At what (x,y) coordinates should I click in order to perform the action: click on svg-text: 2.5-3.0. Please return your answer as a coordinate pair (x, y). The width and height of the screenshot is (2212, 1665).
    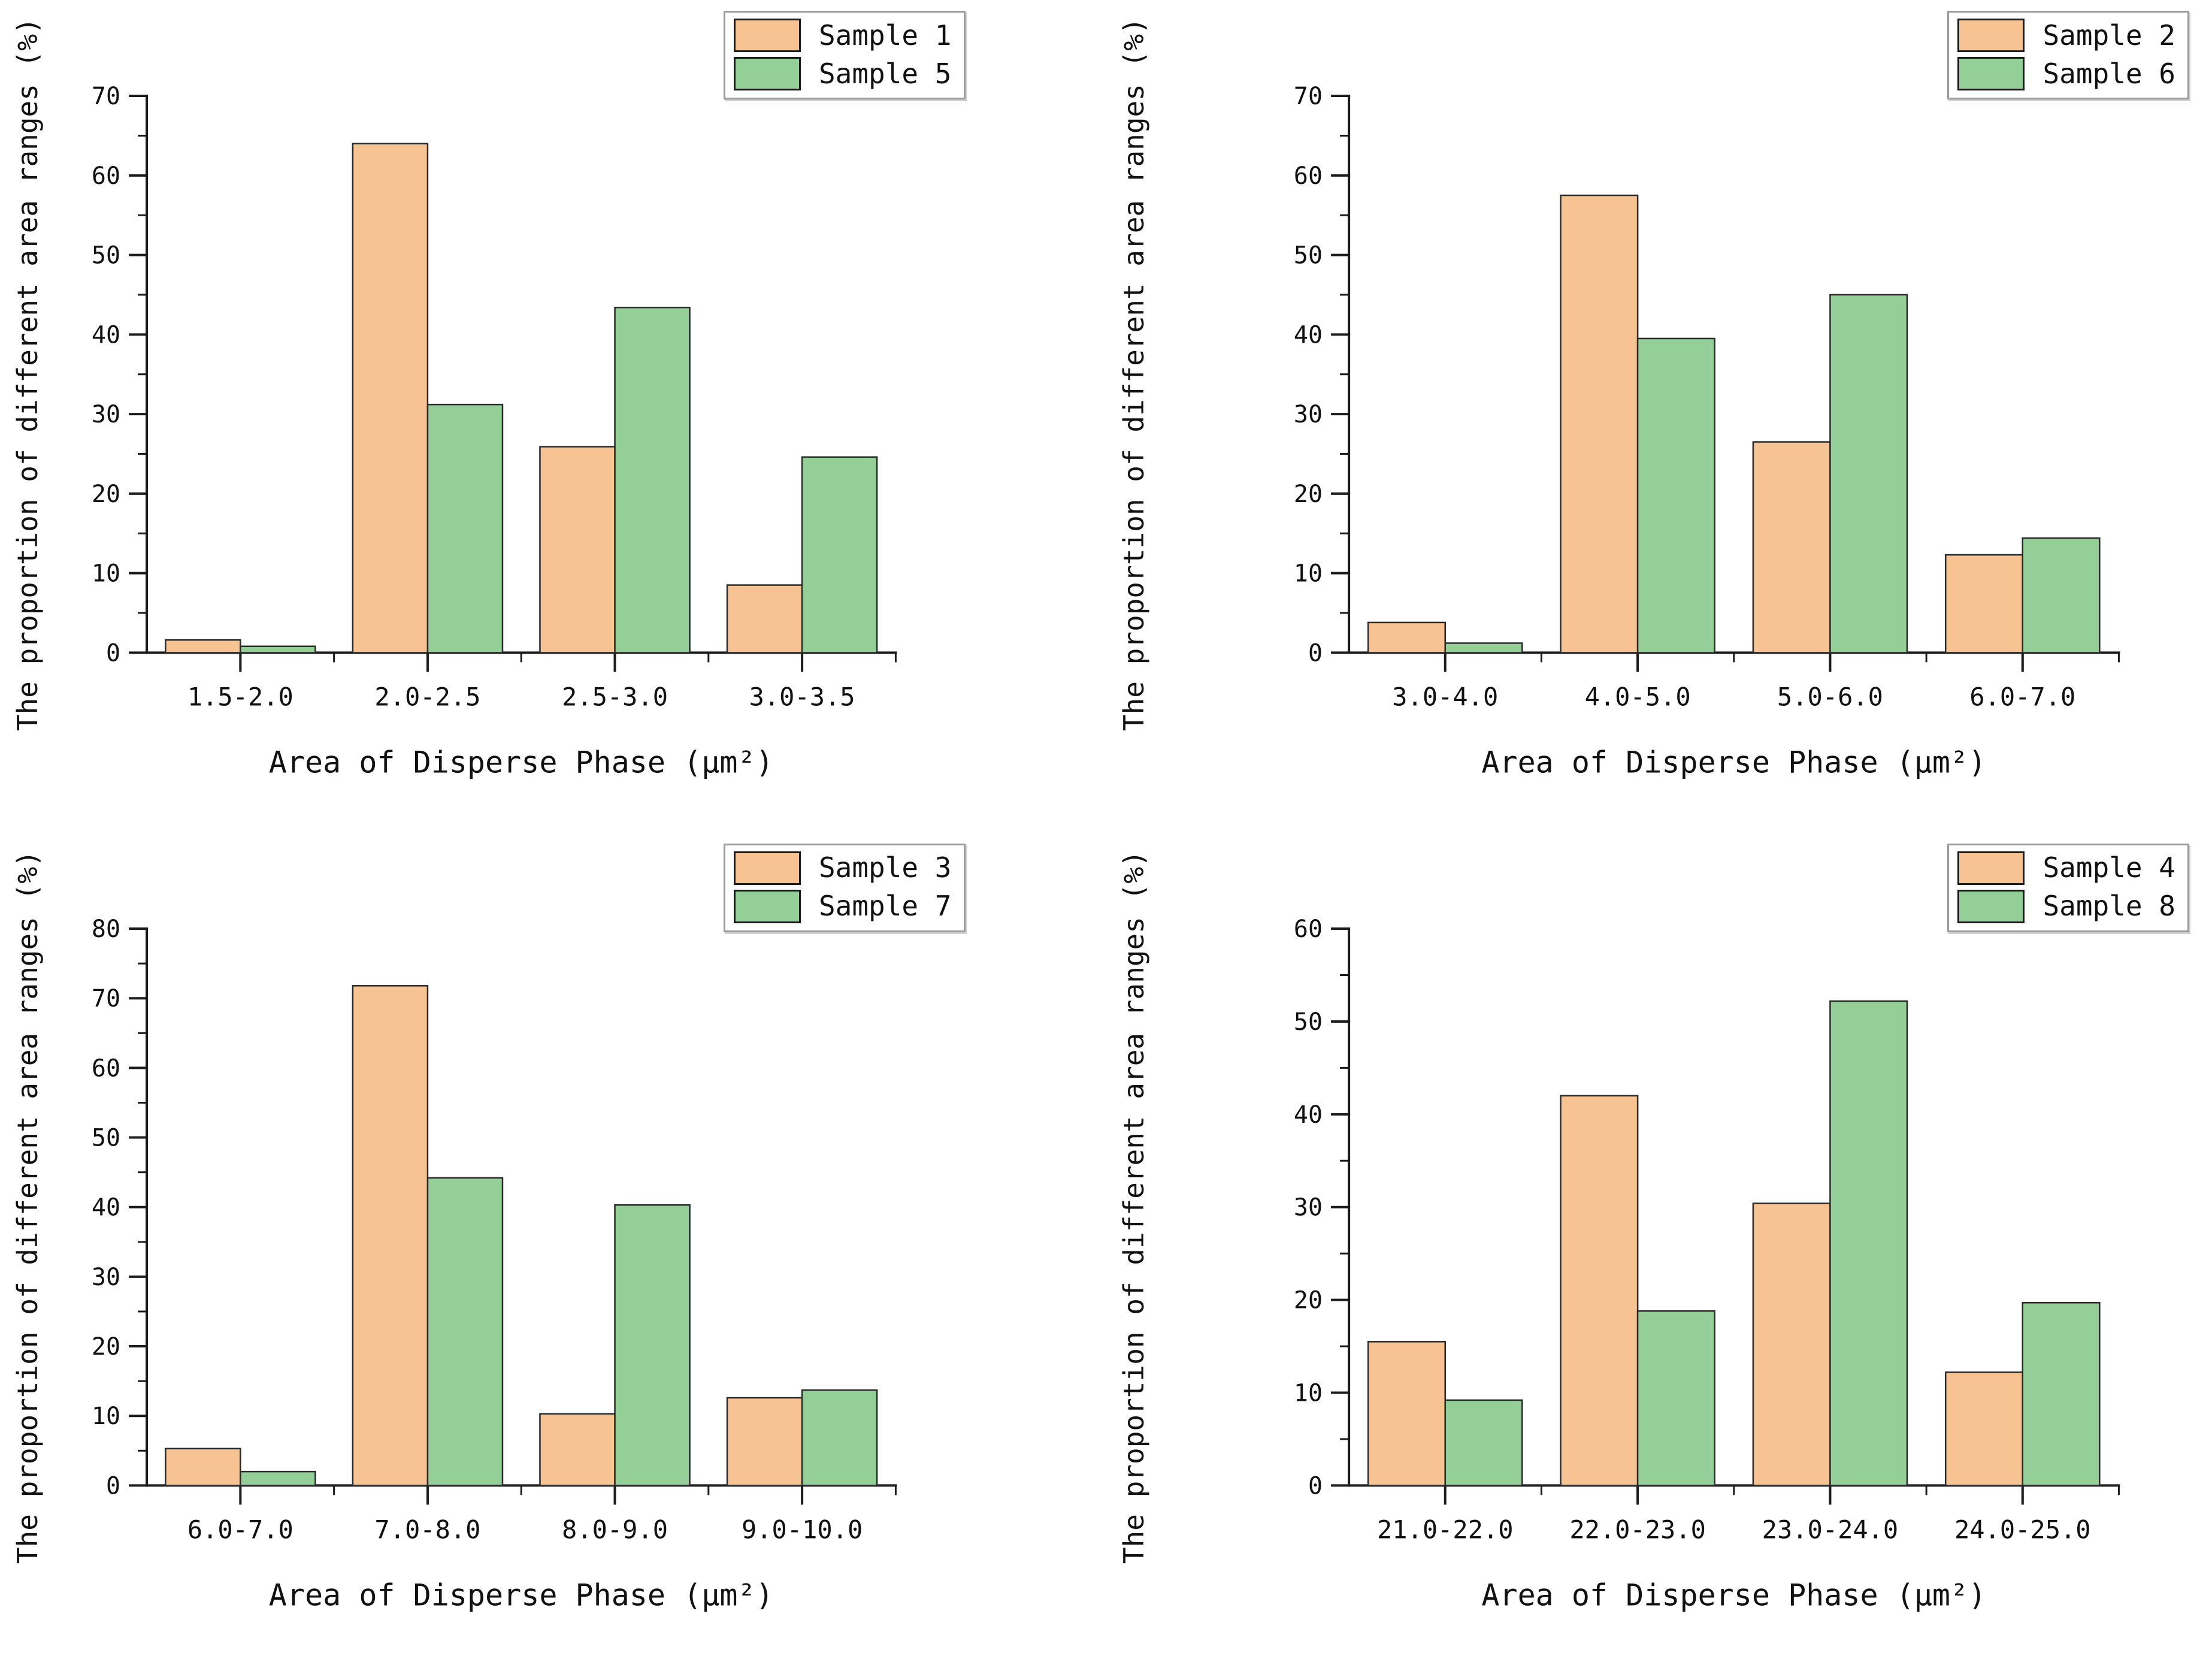
    Looking at the image, I should click on (615, 696).